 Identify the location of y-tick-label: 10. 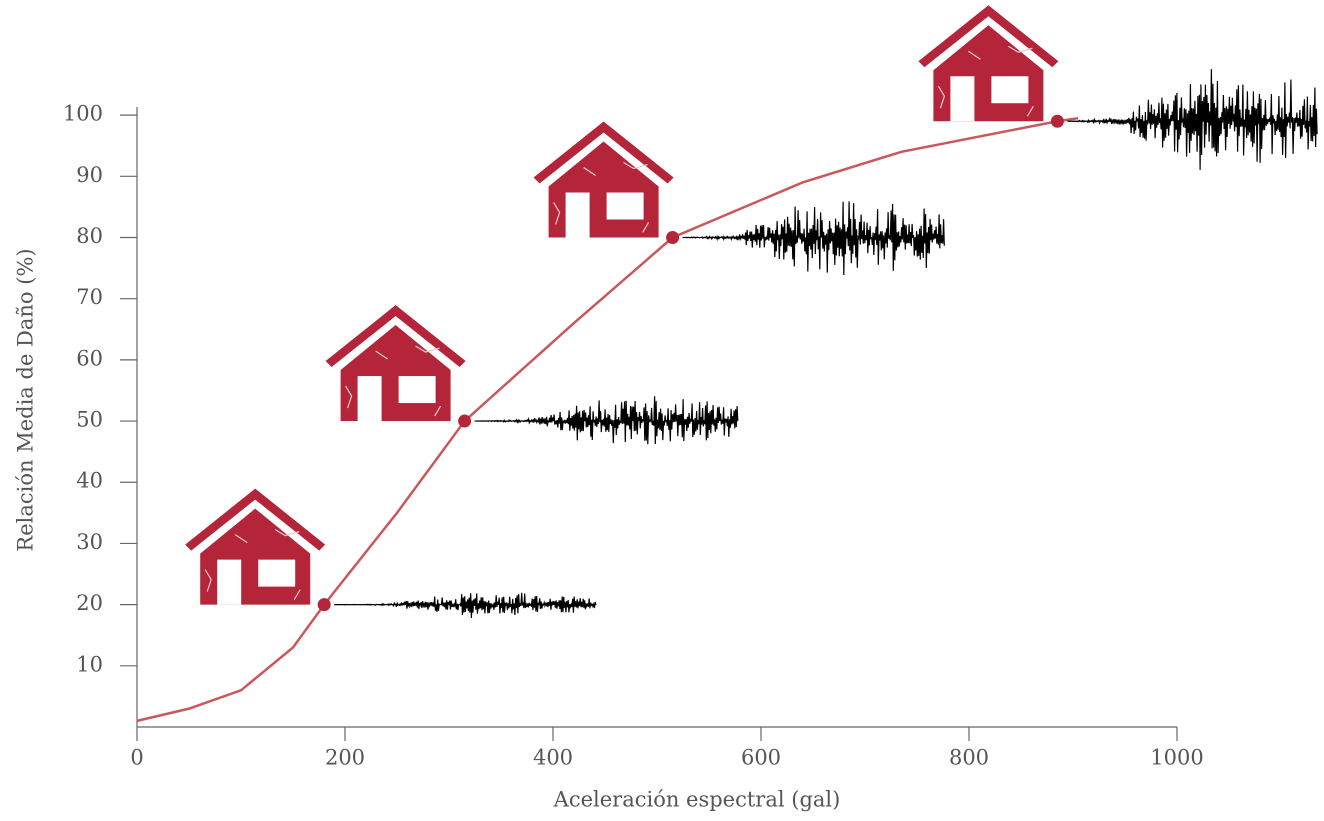
(89, 664).